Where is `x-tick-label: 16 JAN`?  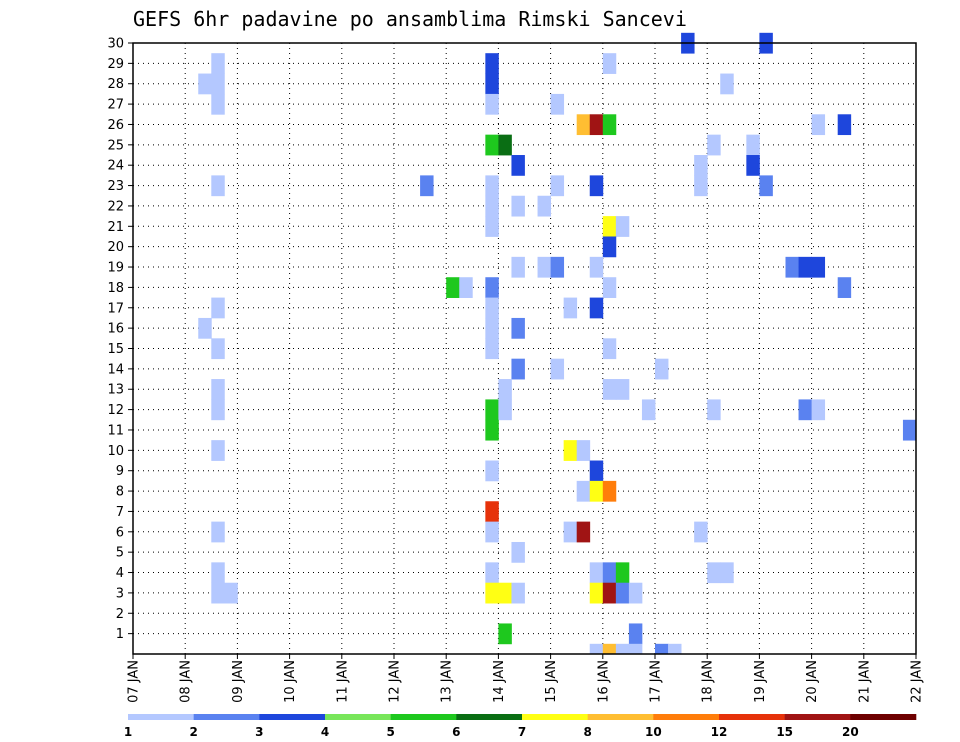 x-tick-label: 16 JAN is located at coordinates (603, 681).